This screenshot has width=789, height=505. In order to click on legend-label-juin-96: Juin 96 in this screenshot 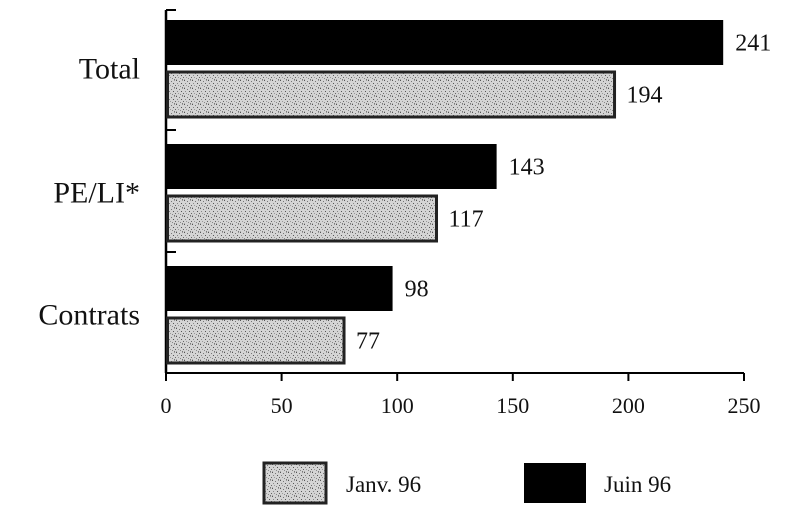, I will do `click(637, 484)`.